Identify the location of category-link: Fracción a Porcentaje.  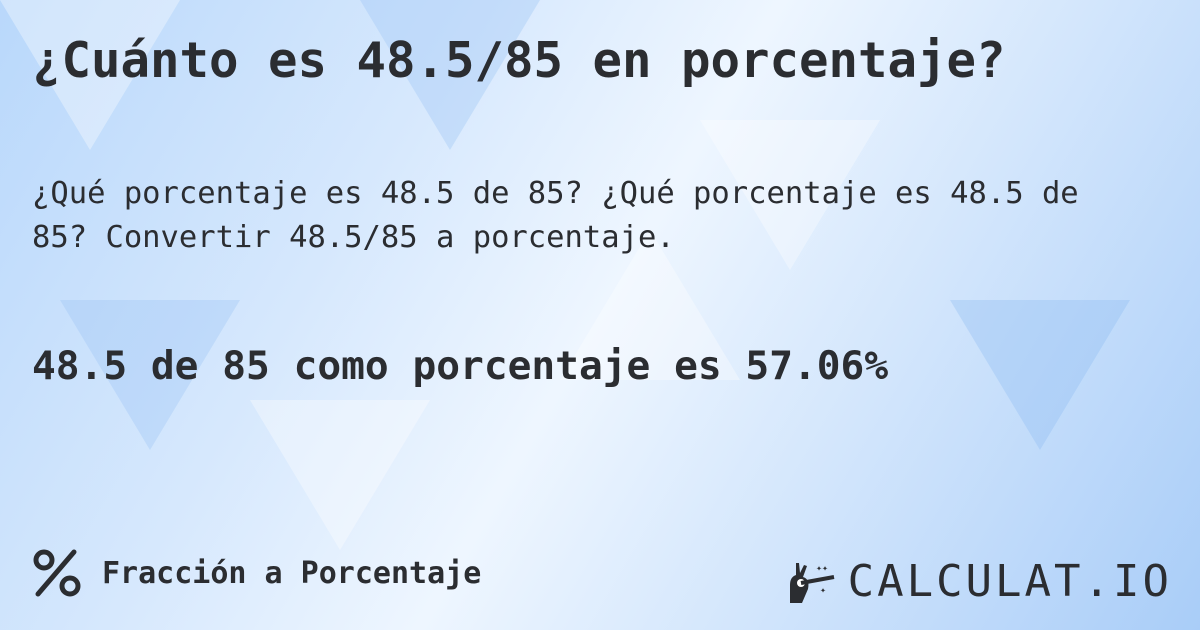
(256, 573).